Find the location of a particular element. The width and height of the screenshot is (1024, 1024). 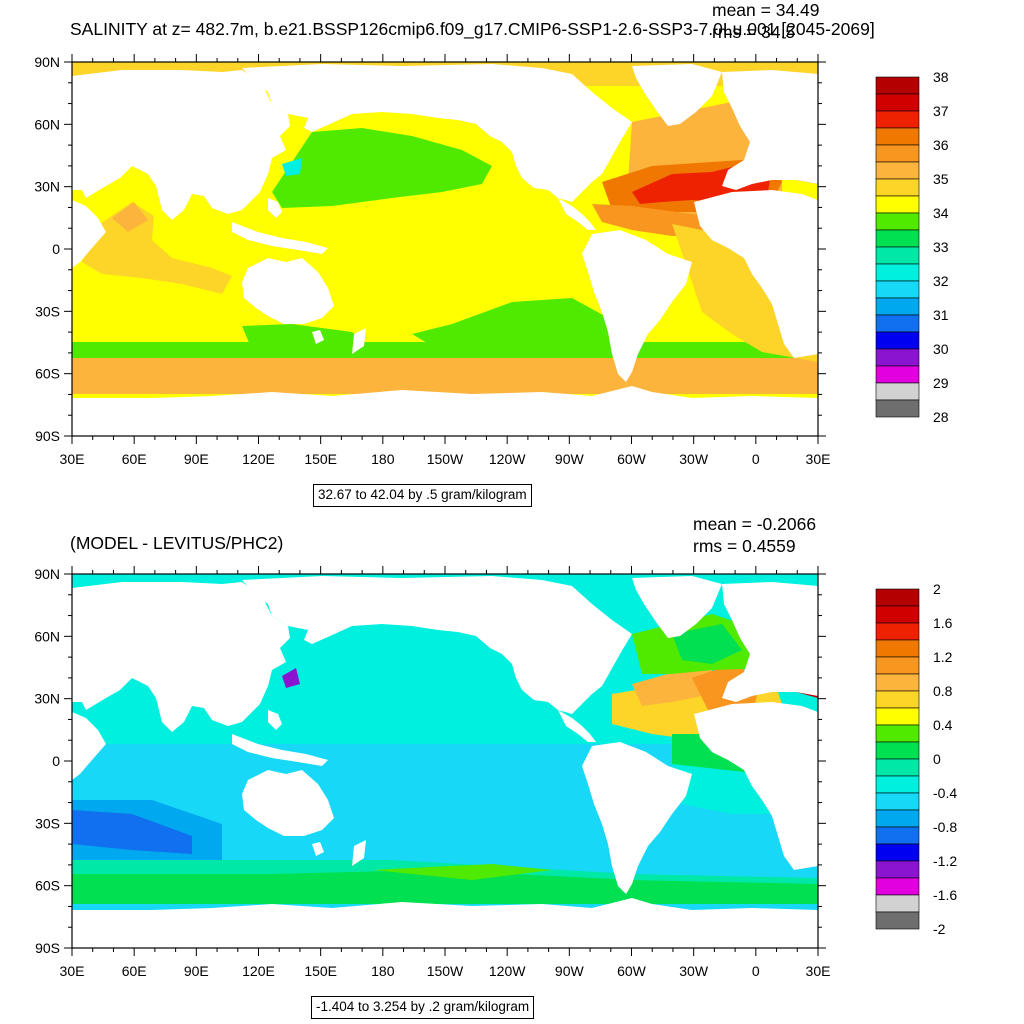

top-range-label: 32.67 to 42.04 by .5 gram/kilogram is located at coordinates (422, 495).